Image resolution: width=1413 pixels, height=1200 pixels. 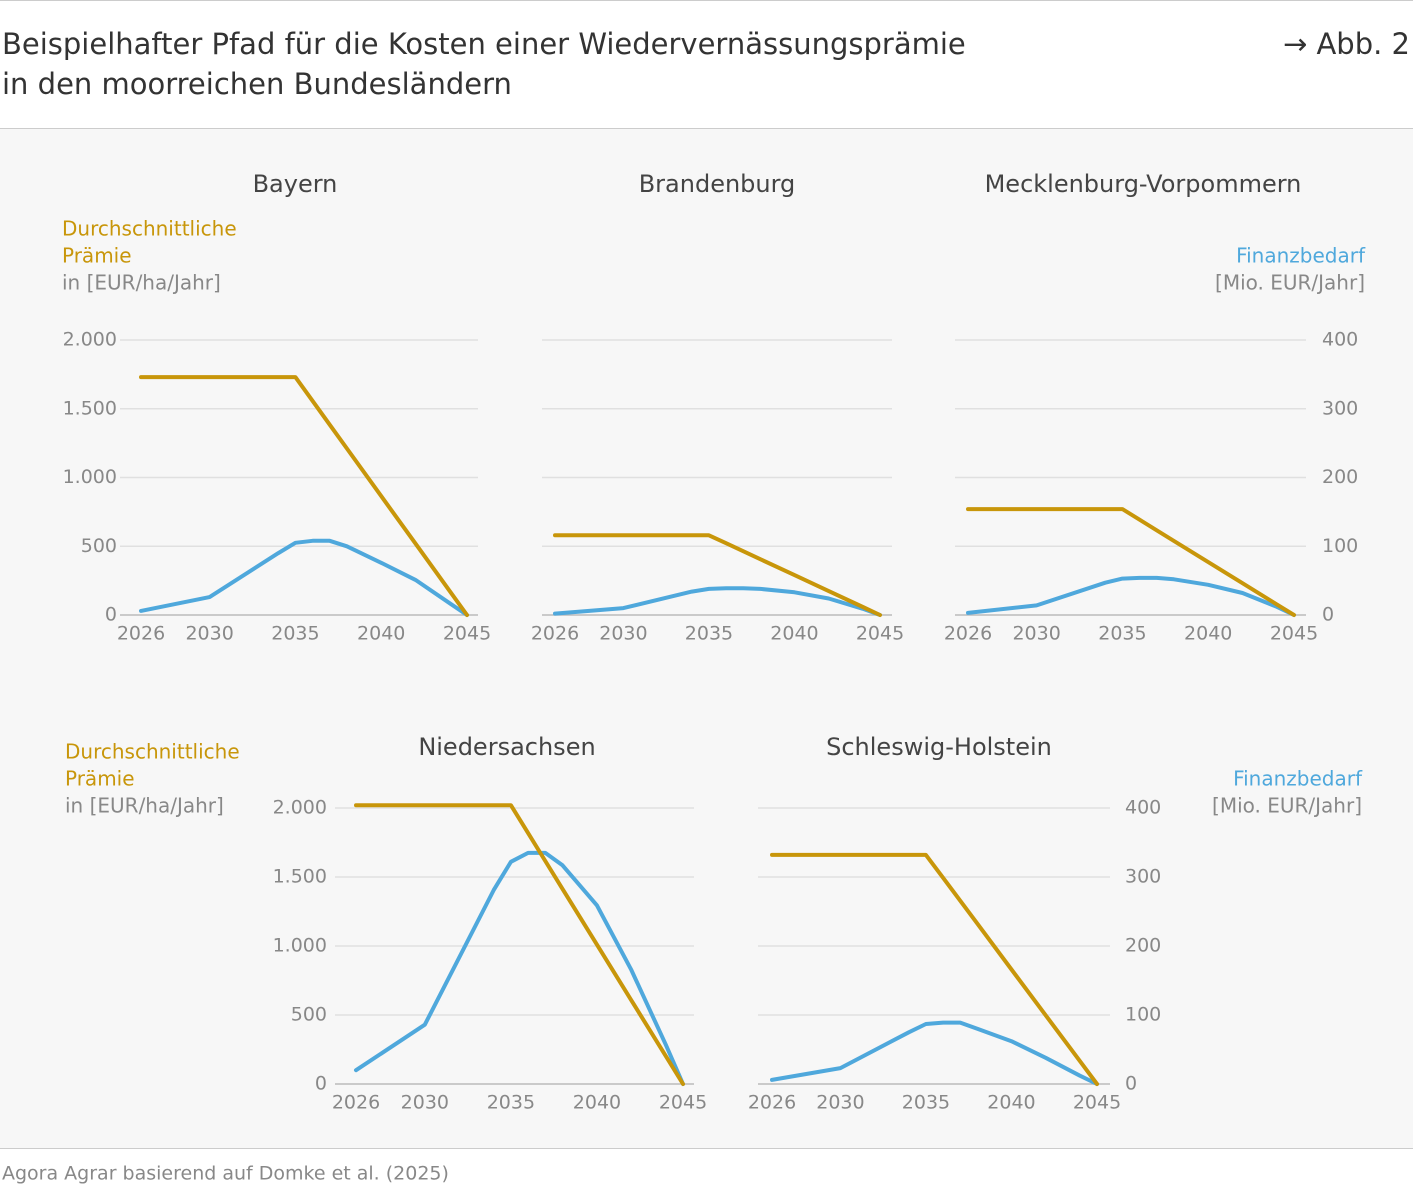 What do you see at coordinates (506, 747) in the screenshot?
I see `panel-title: Niedersachsen` at bounding box center [506, 747].